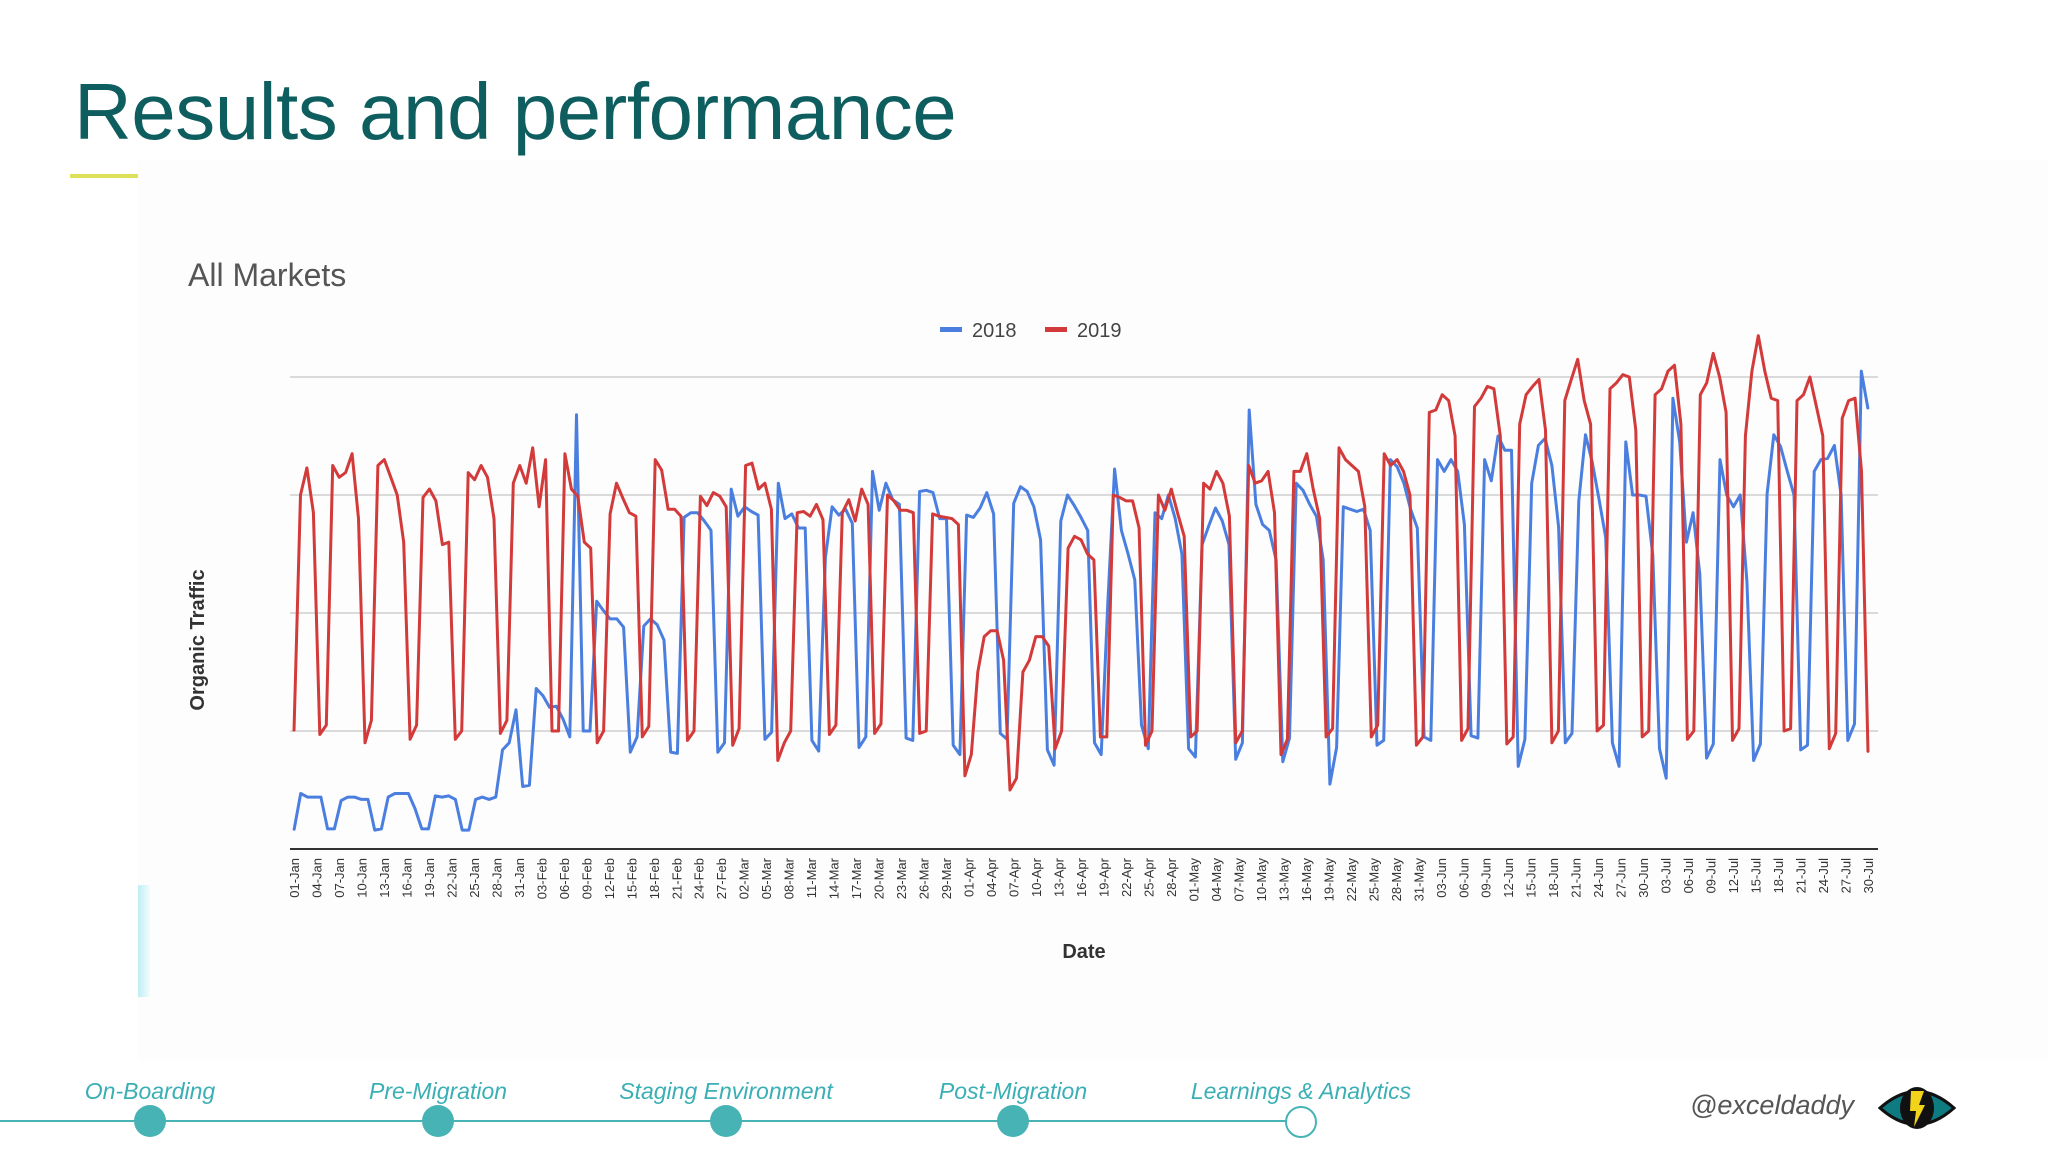  Describe the element at coordinates (1083, 952) in the screenshot. I see `x-axis-title: Date` at that location.